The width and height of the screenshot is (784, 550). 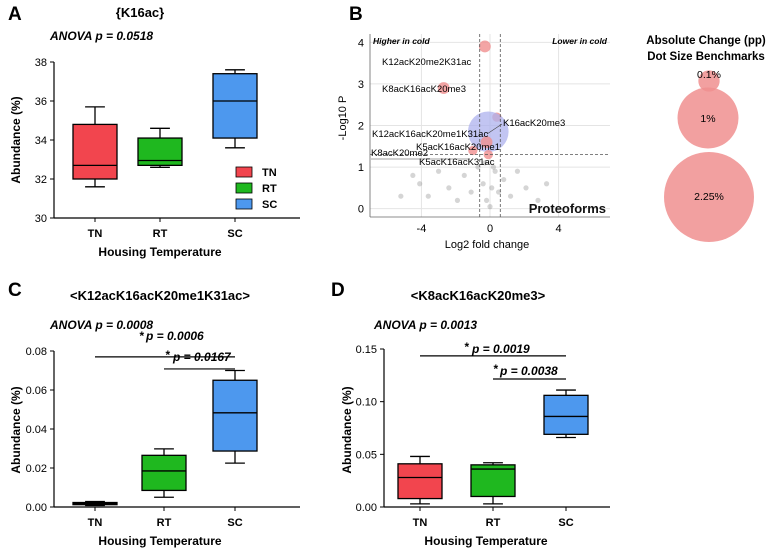 I want to click on panel-c-title: <K12acK16acK20me1K31ac>, so click(x=160, y=295).